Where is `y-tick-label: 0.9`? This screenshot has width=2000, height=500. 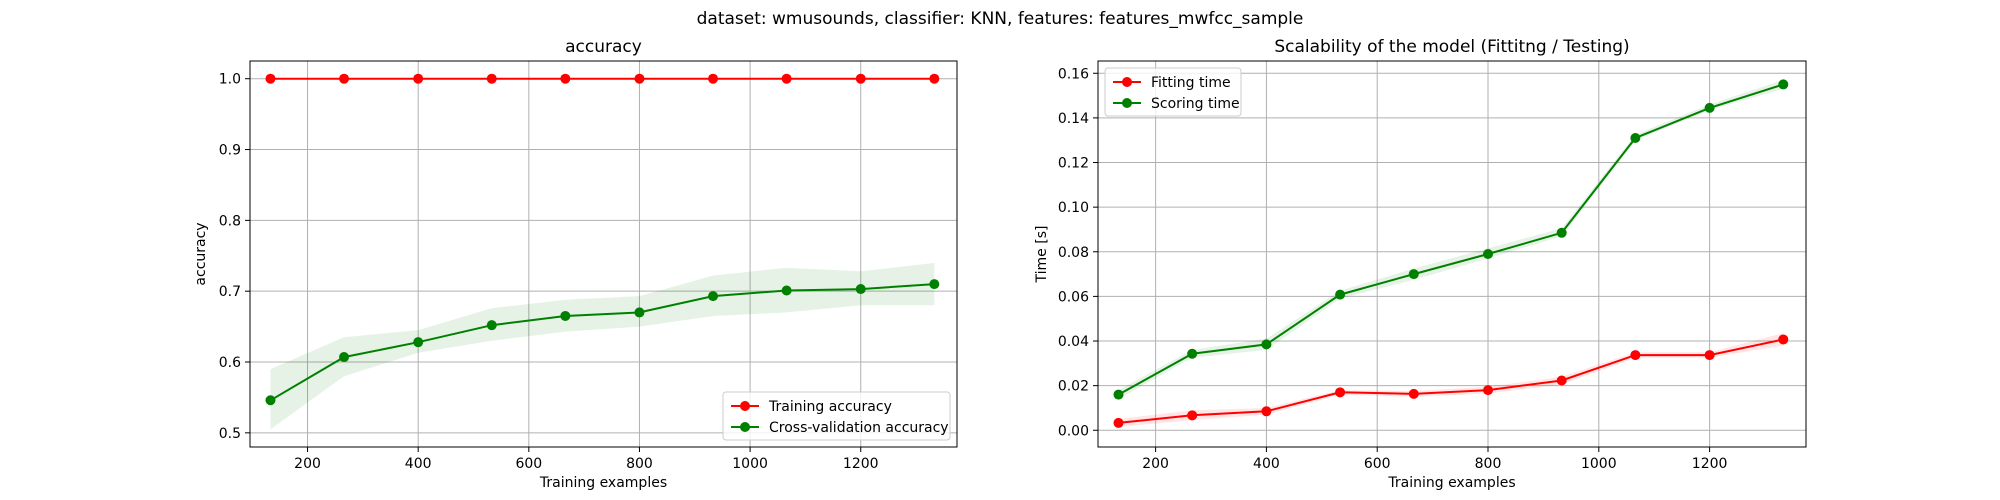 y-tick-label: 0.9 is located at coordinates (230, 151).